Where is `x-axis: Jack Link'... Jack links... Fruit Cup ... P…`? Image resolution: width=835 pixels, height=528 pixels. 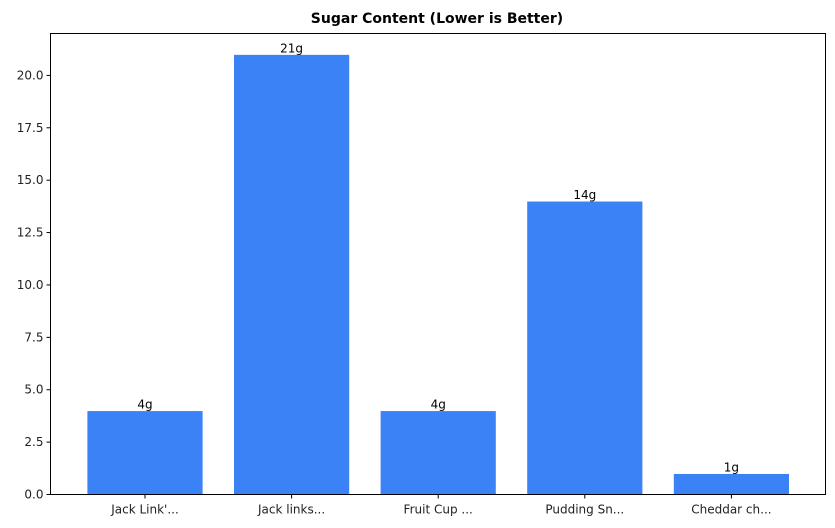
x-axis: Jack Link'... Jack links... Fruit Cup ... P… is located at coordinates (441, 505).